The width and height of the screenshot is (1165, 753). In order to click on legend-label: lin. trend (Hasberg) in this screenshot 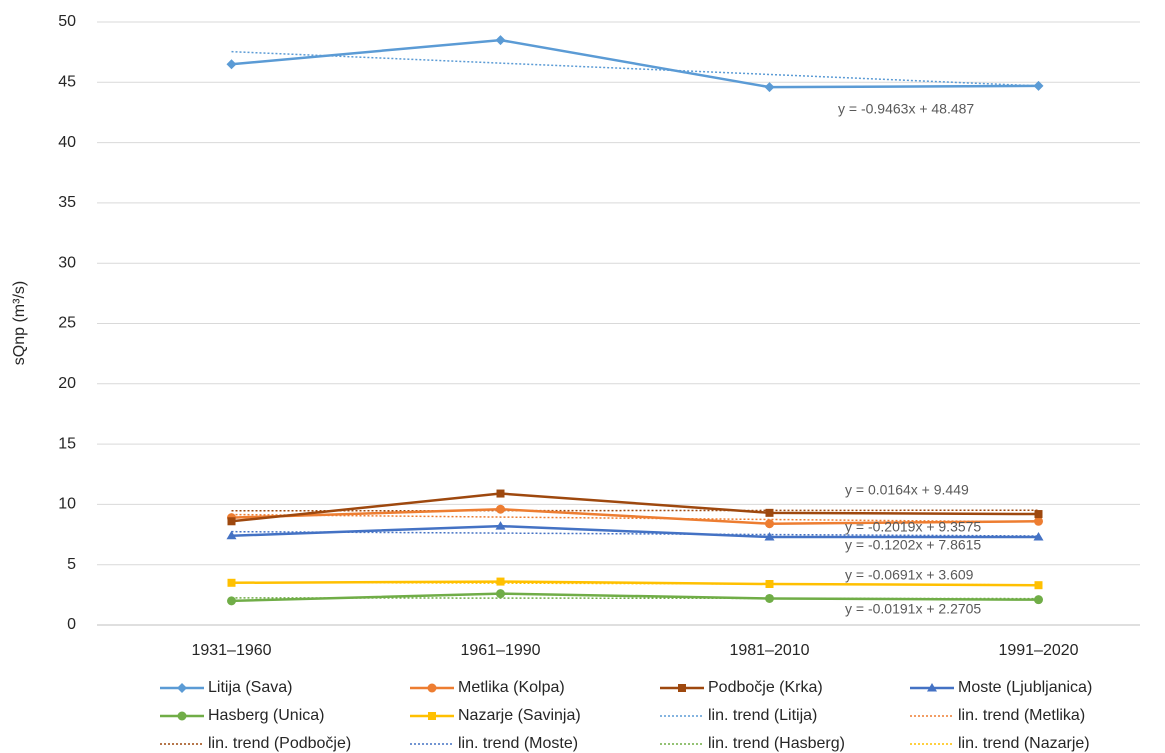, I will do `click(776, 743)`.